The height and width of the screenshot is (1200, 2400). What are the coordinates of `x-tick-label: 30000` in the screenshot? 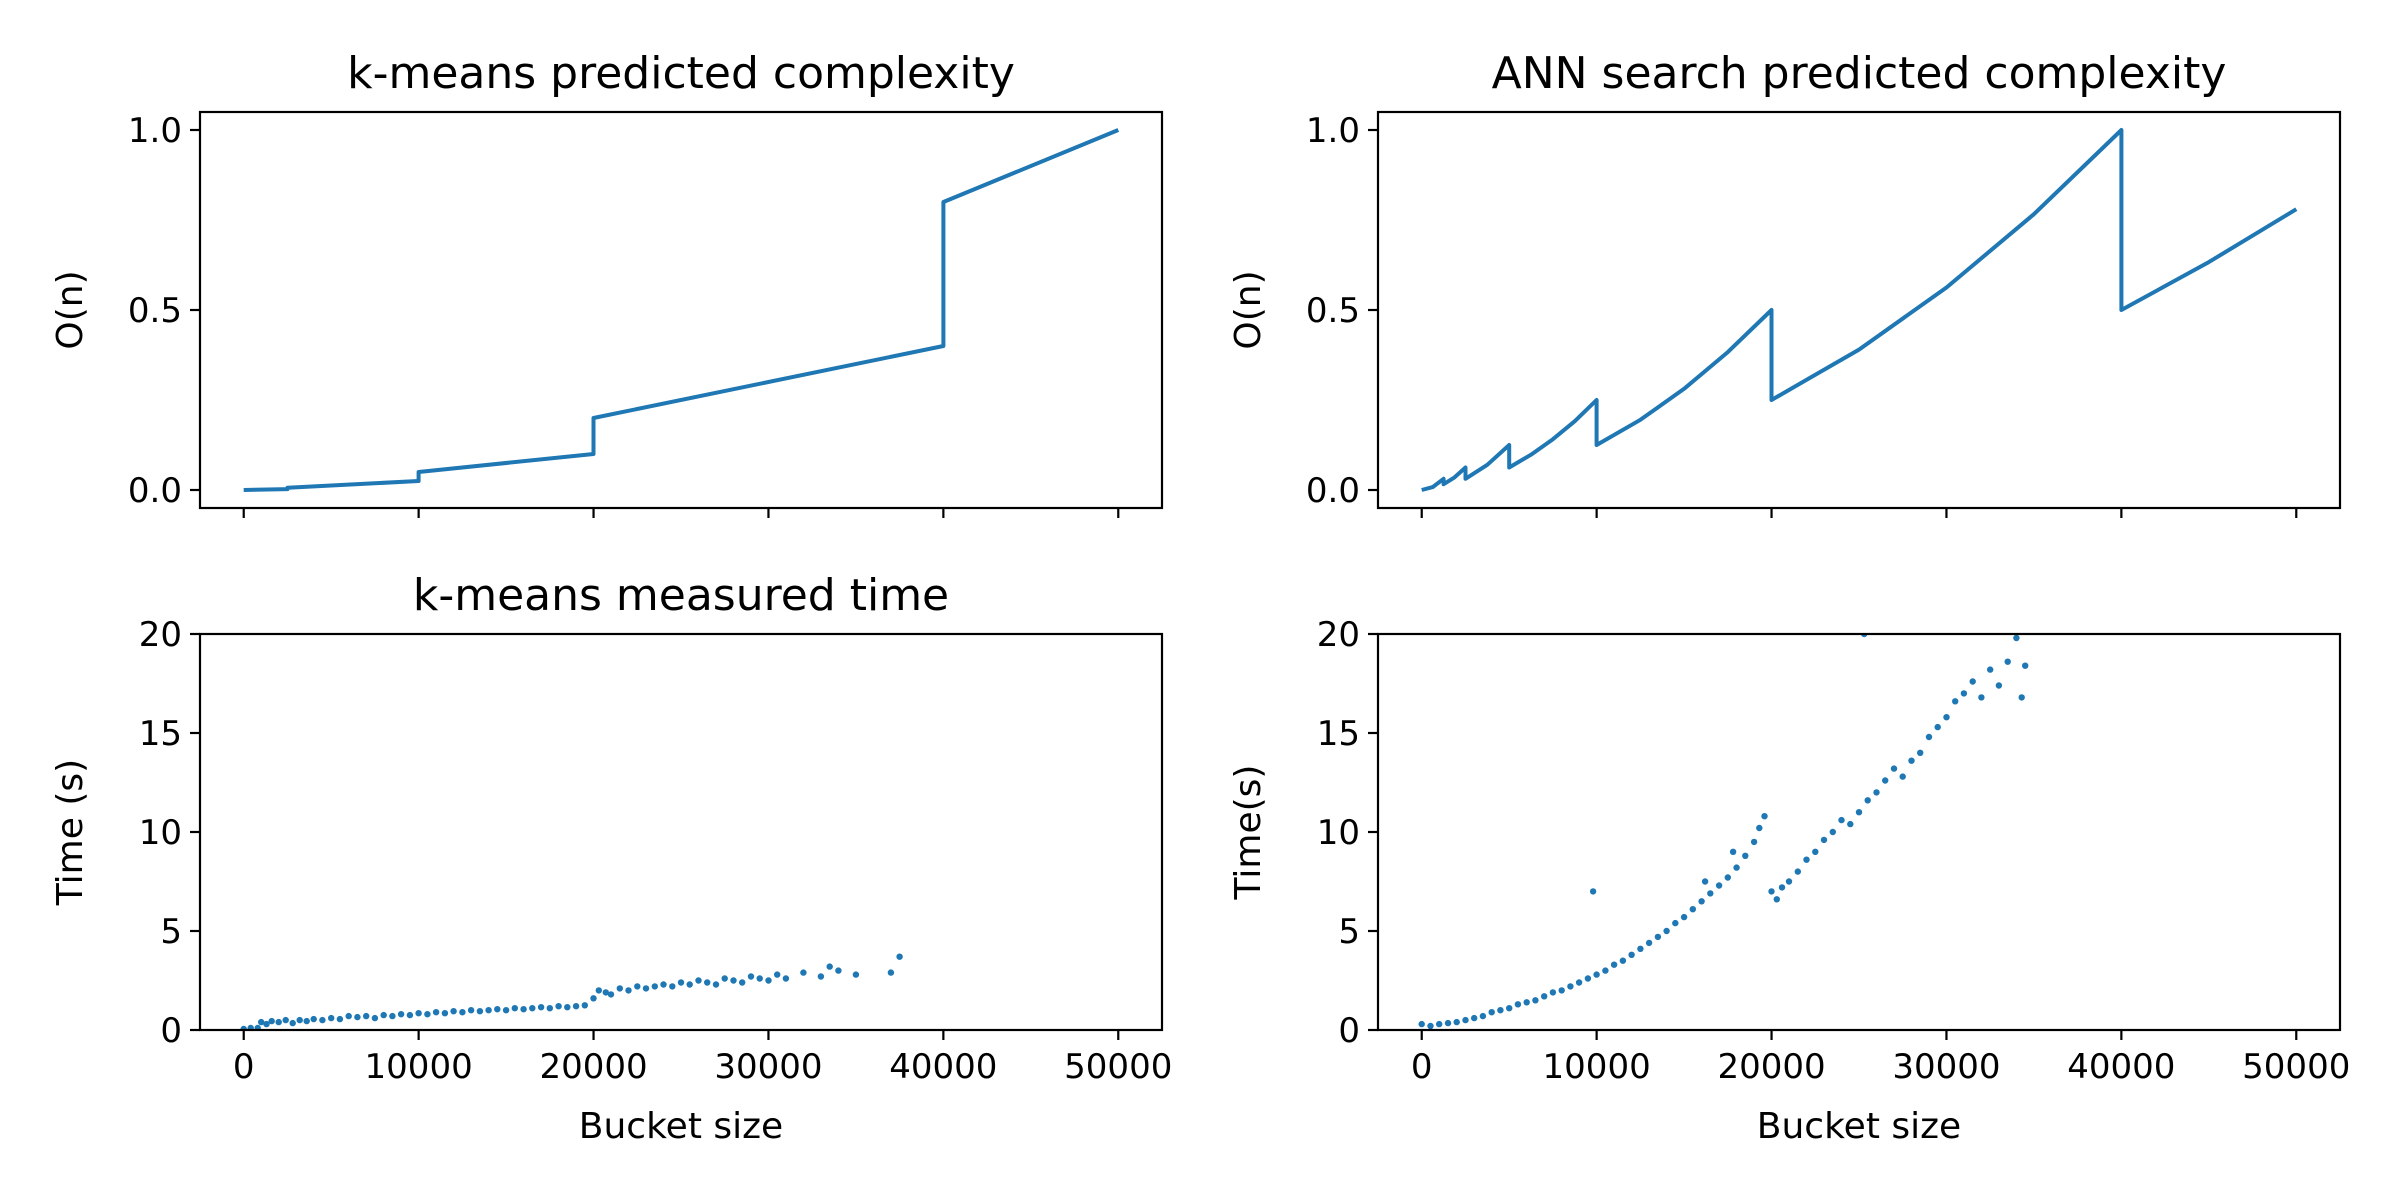 It's located at (768, 1067).